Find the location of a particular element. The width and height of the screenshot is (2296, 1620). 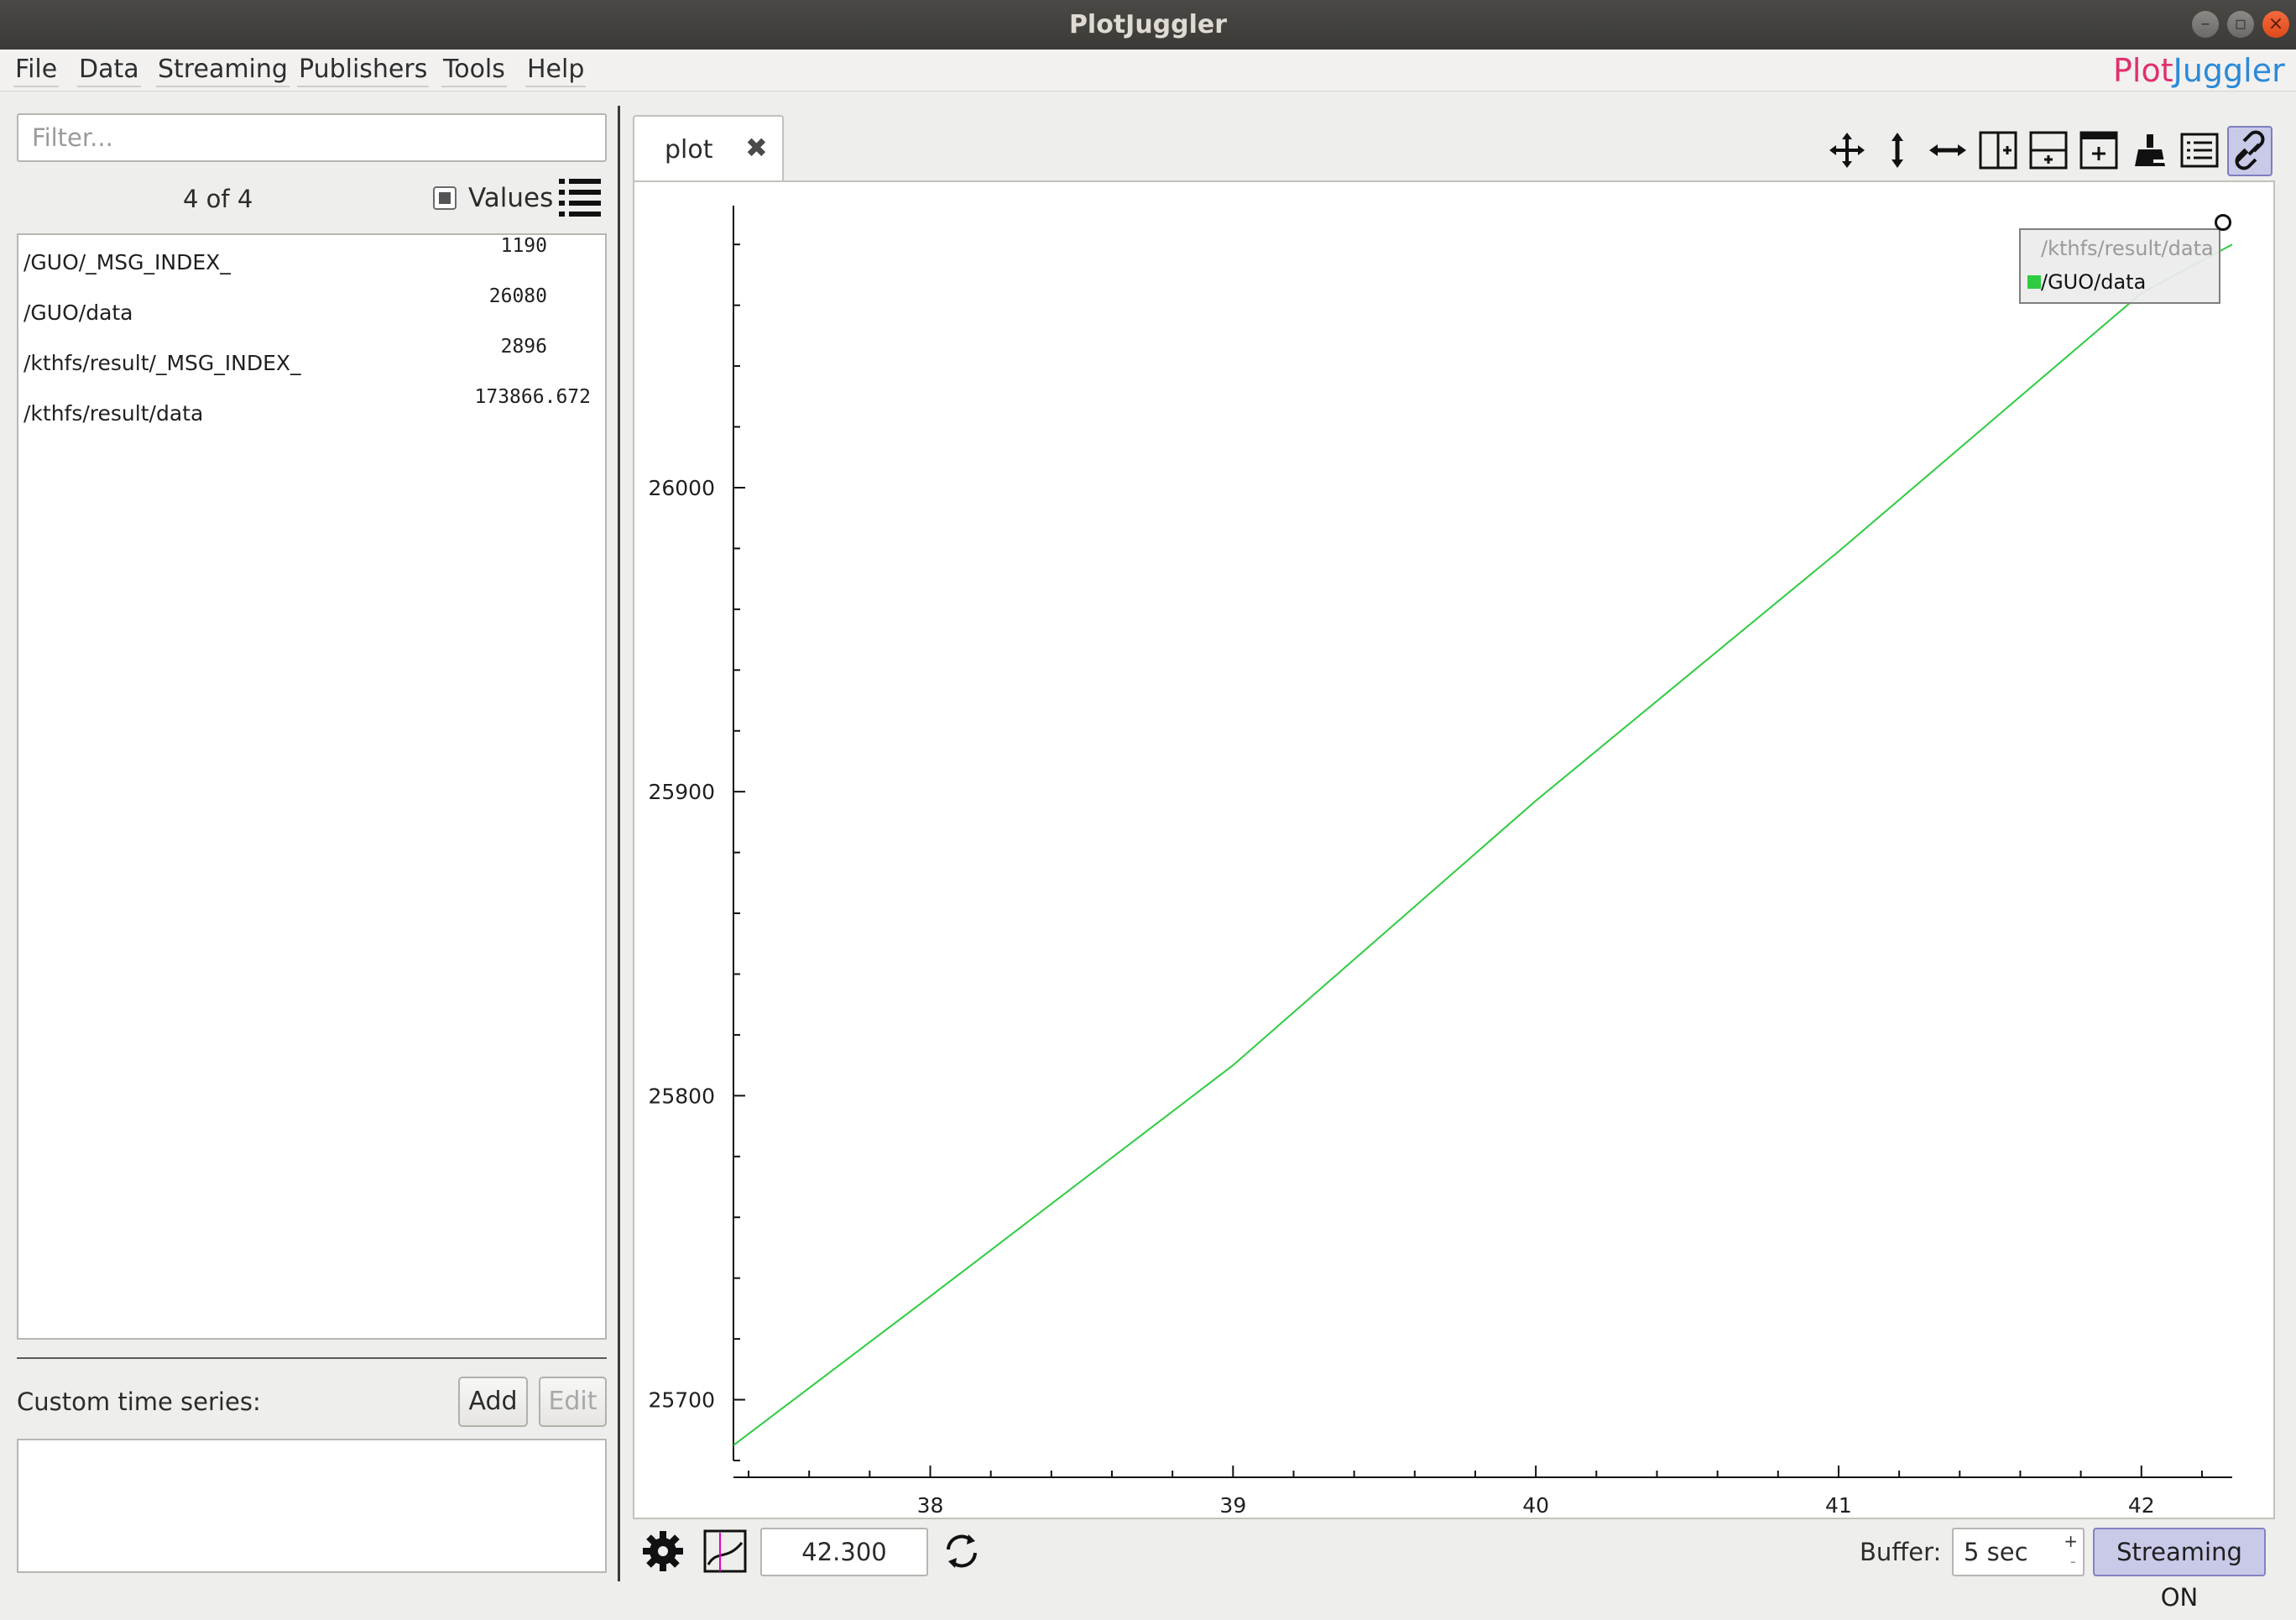

custom-series-label: Custom time series: is located at coordinates (139, 1401).